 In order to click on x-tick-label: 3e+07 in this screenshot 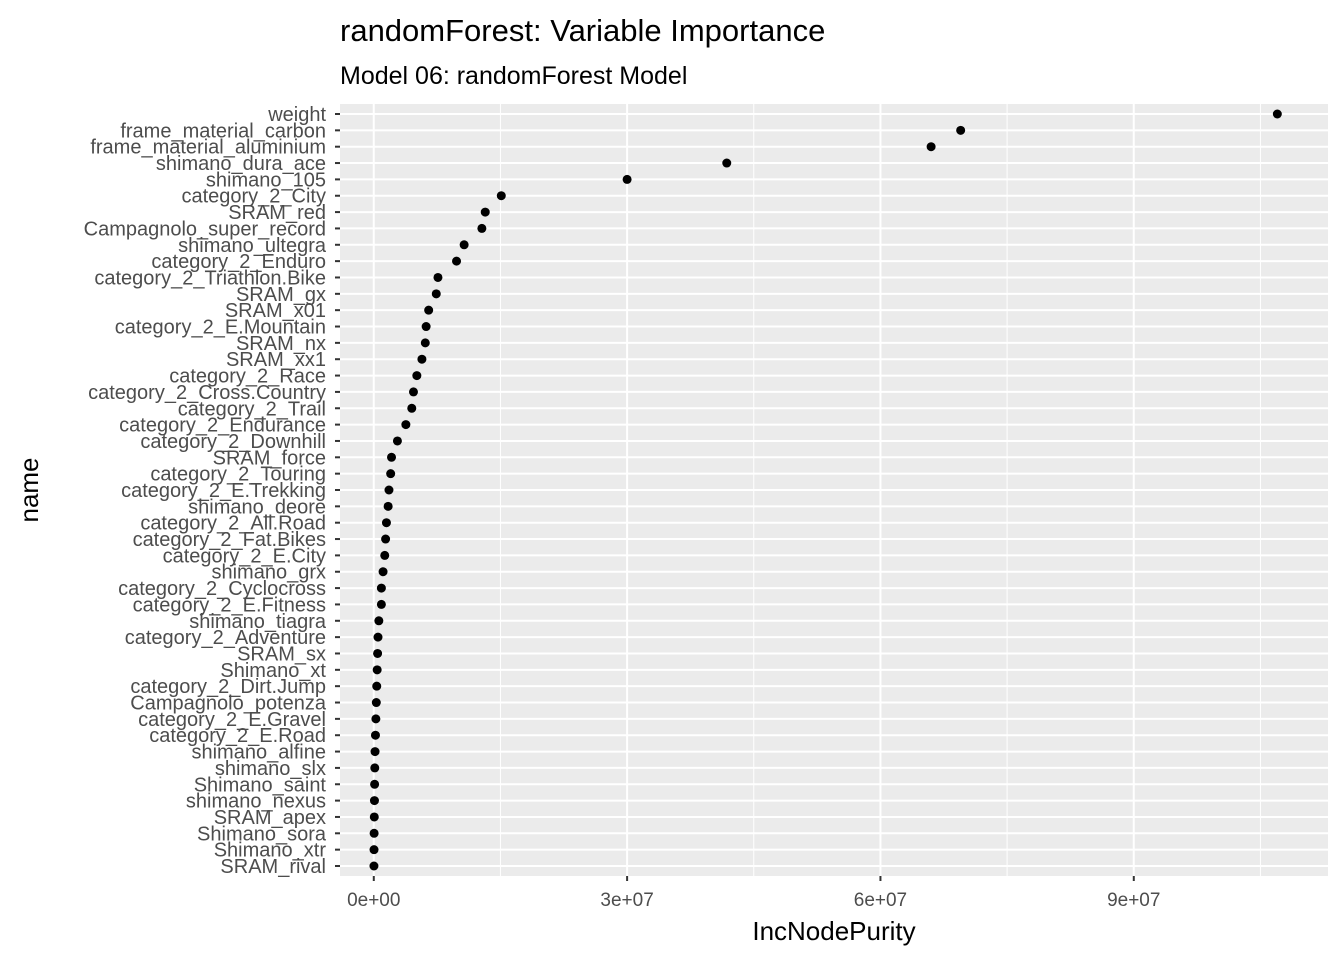, I will do `click(626, 900)`.